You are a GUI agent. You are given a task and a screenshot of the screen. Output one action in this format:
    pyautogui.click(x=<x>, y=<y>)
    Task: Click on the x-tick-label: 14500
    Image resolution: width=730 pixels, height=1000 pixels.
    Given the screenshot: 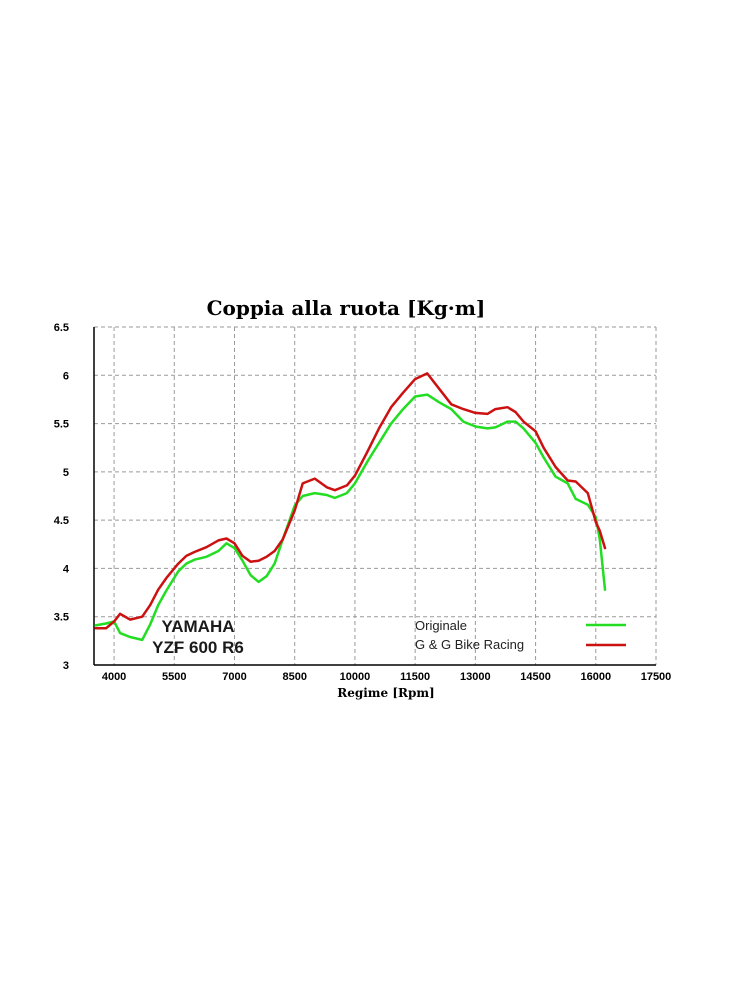 What is the action you would take?
    pyautogui.click(x=535, y=677)
    